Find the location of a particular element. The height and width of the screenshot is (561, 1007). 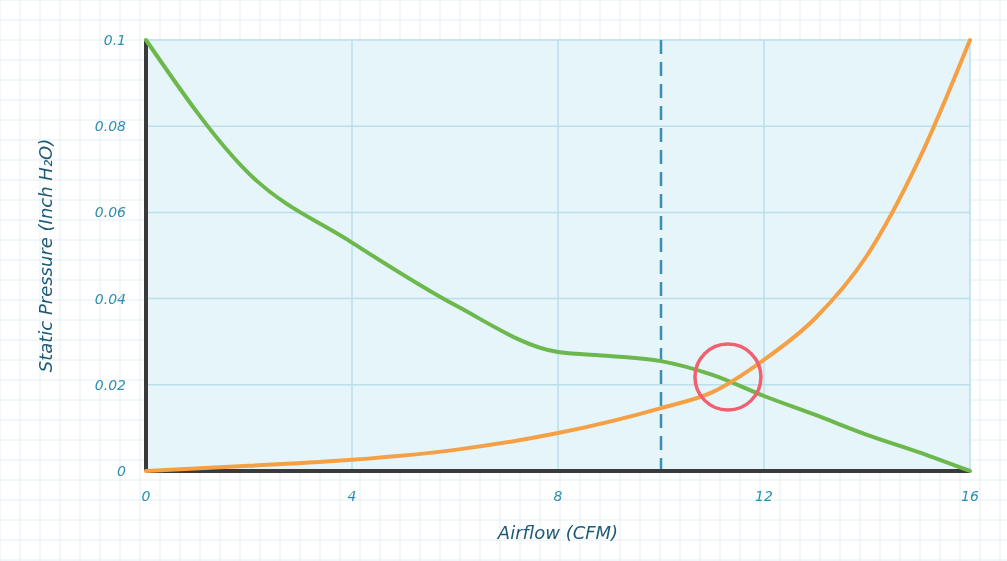

y-tick-label: 0.08 is located at coordinates (110, 126).